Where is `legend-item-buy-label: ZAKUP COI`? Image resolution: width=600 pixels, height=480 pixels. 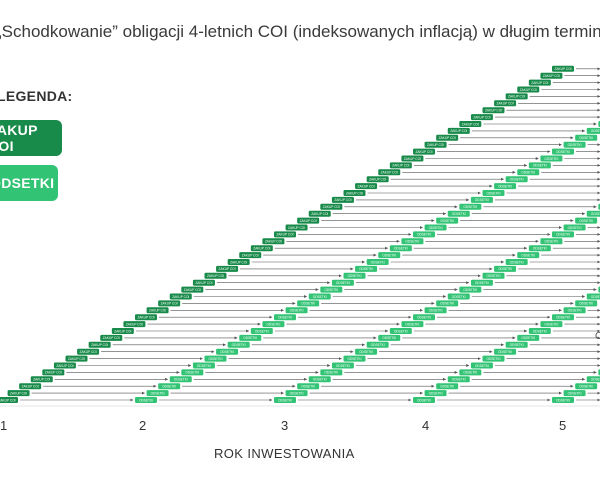 legend-item-buy-label: ZAKUP COI is located at coordinates (19, 138).